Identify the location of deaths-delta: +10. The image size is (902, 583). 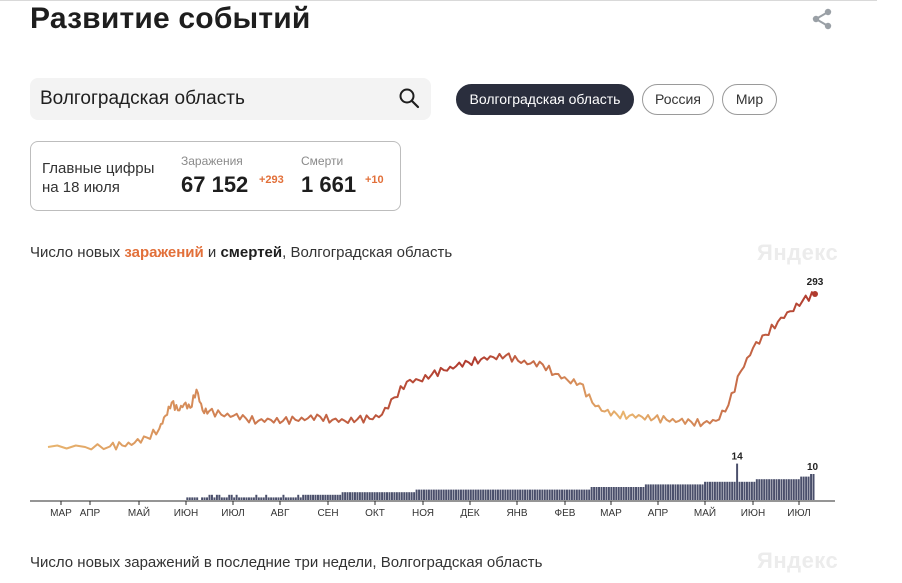
(374, 180).